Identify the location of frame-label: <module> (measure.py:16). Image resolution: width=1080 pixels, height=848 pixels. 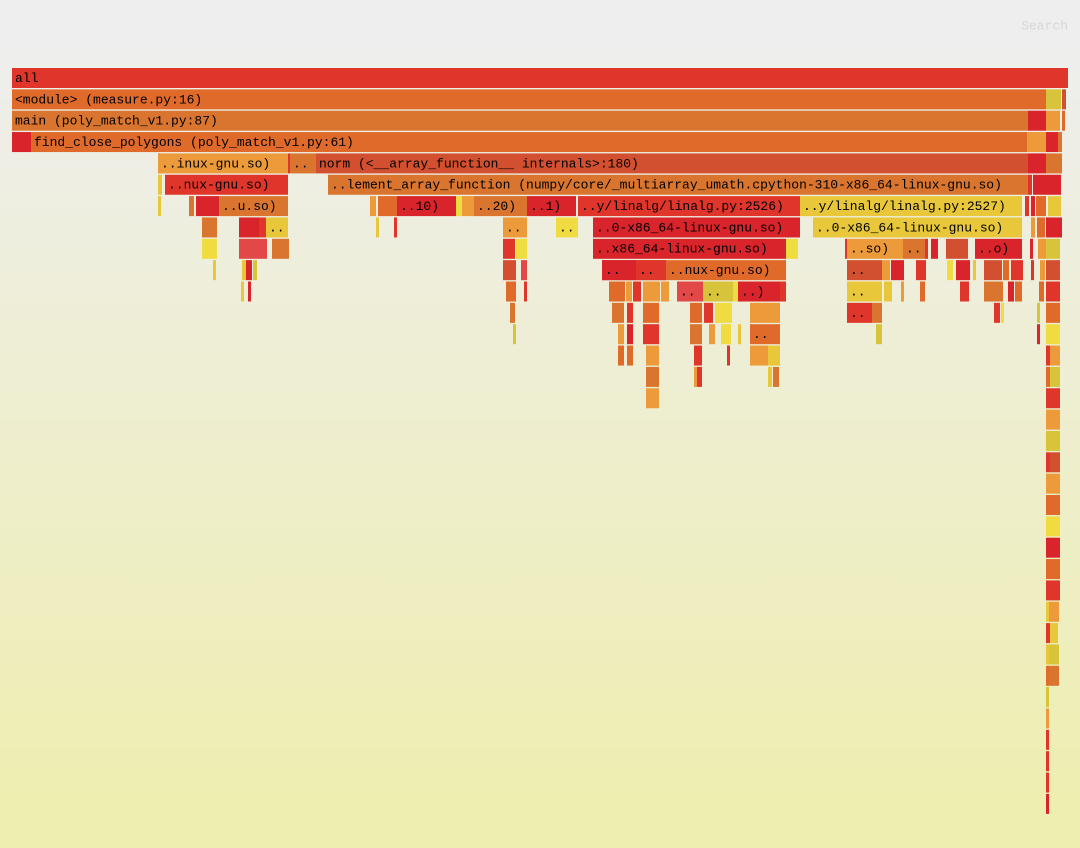
(108, 99).